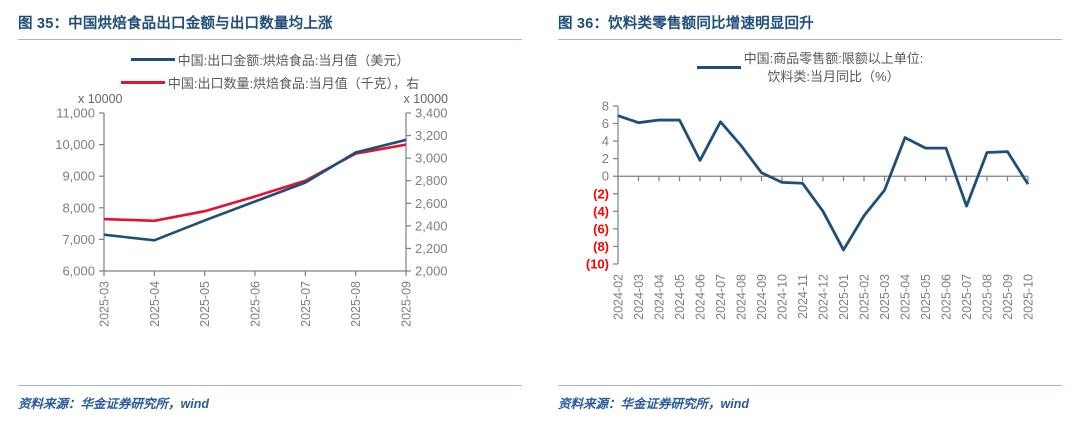 The height and width of the screenshot is (426, 1080). Describe the element at coordinates (601, 193) in the screenshot. I see `y-tick-label-negative: (2)` at that location.